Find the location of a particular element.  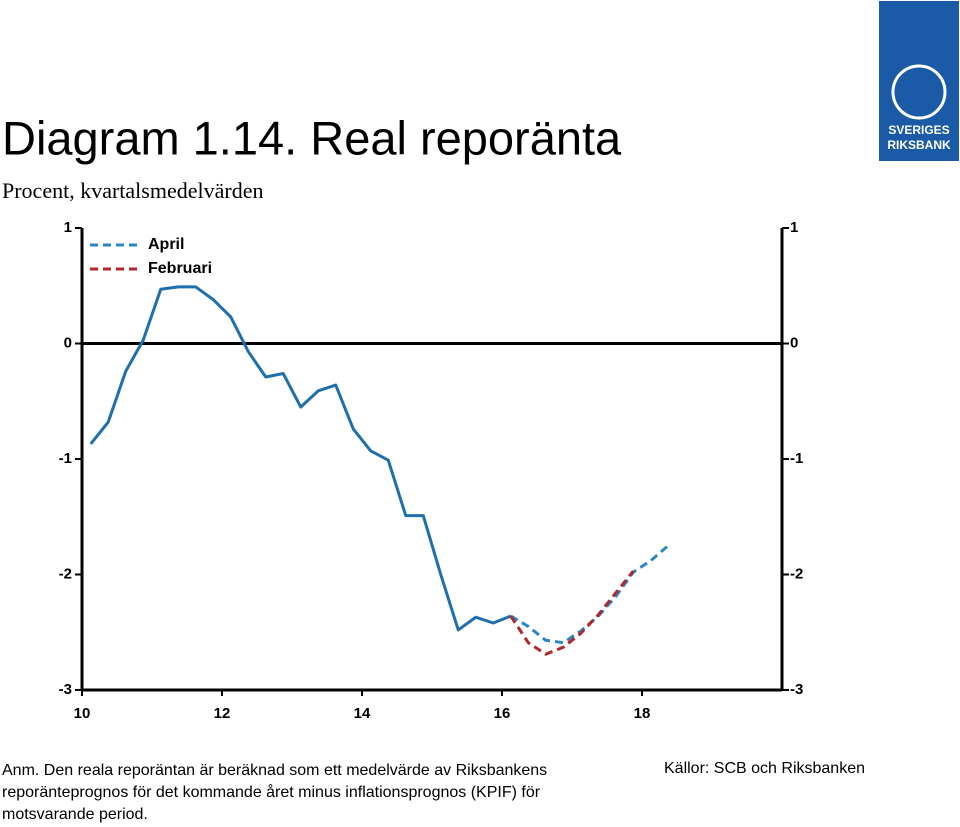

y-tick-label: 1 is located at coordinates (68, 227).